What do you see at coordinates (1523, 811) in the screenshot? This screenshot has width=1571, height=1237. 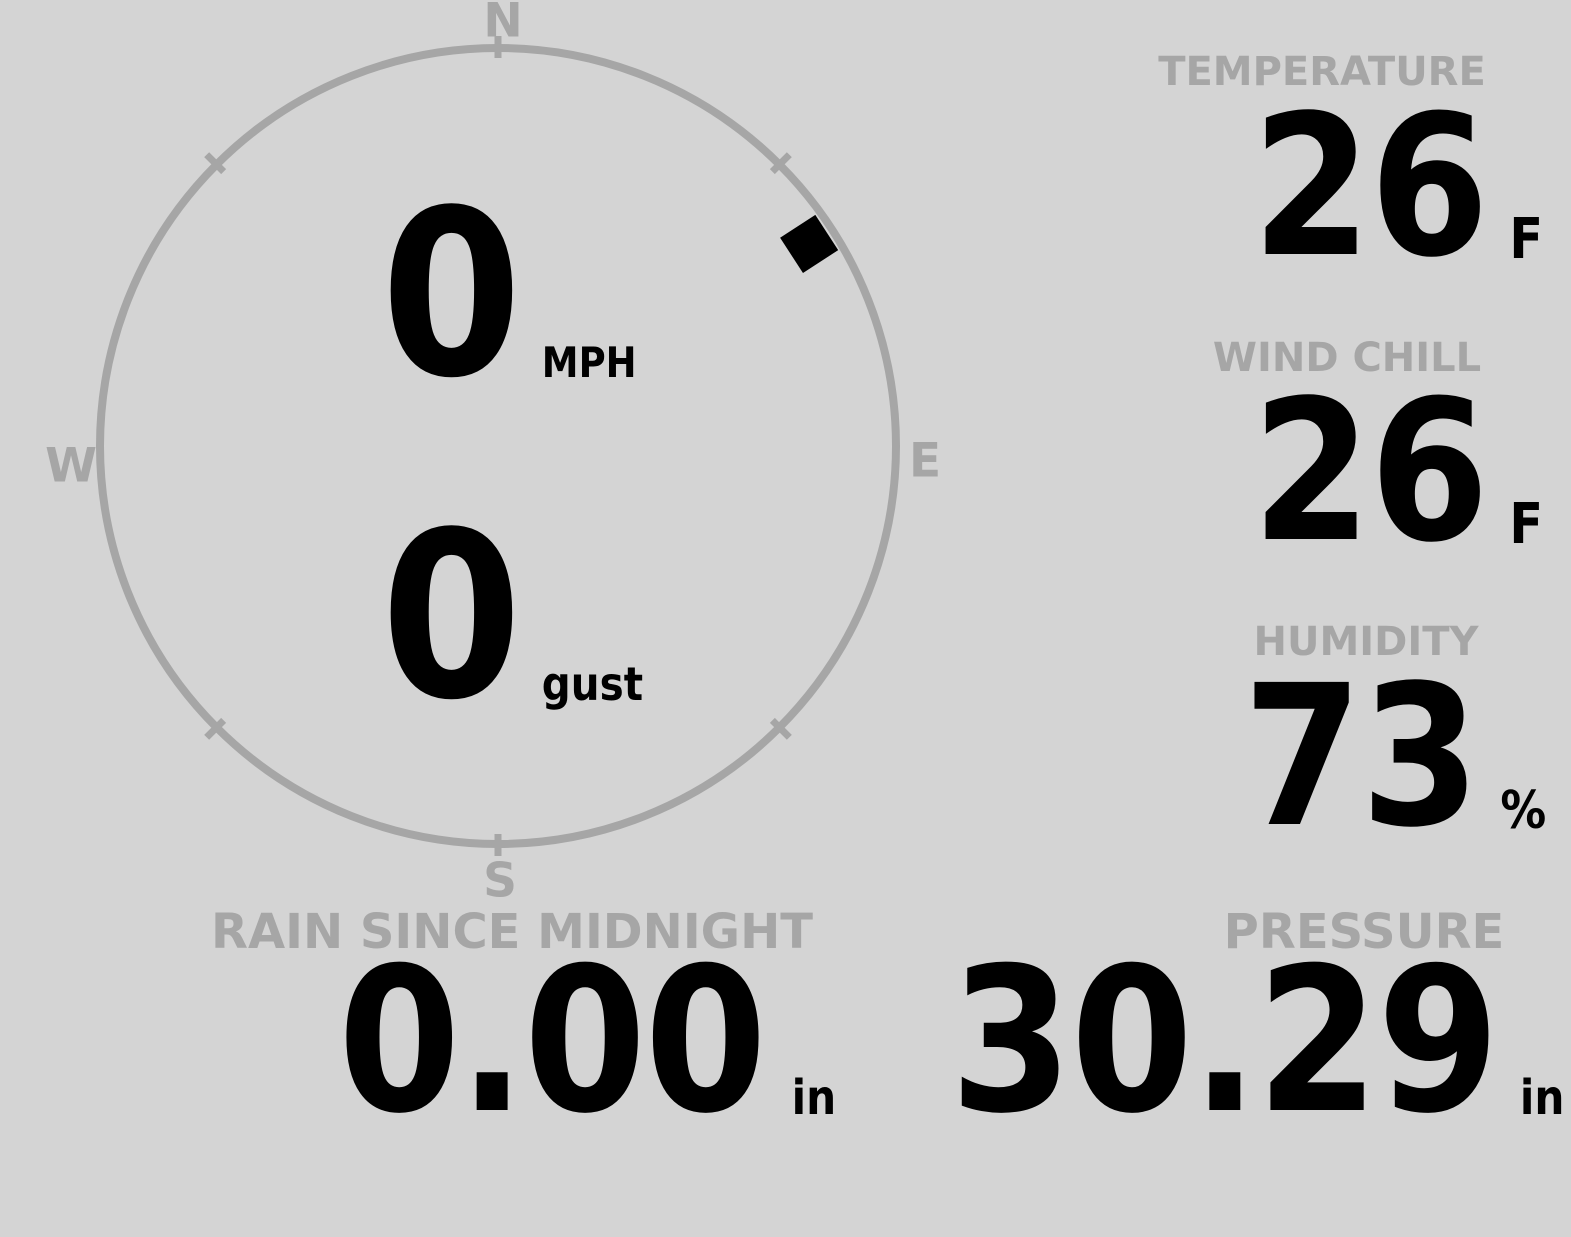 I see `humidity-unit: %` at bounding box center [1523, 811].